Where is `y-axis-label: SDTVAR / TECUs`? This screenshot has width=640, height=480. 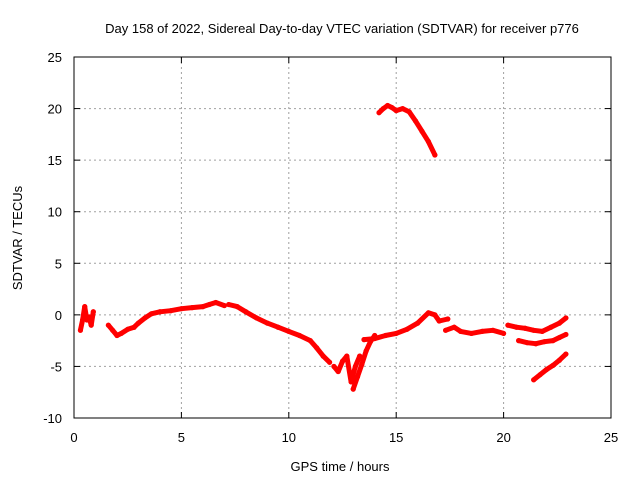 y-axis-label: SDTVAR / TECUs is located at coordinates (17, 237).